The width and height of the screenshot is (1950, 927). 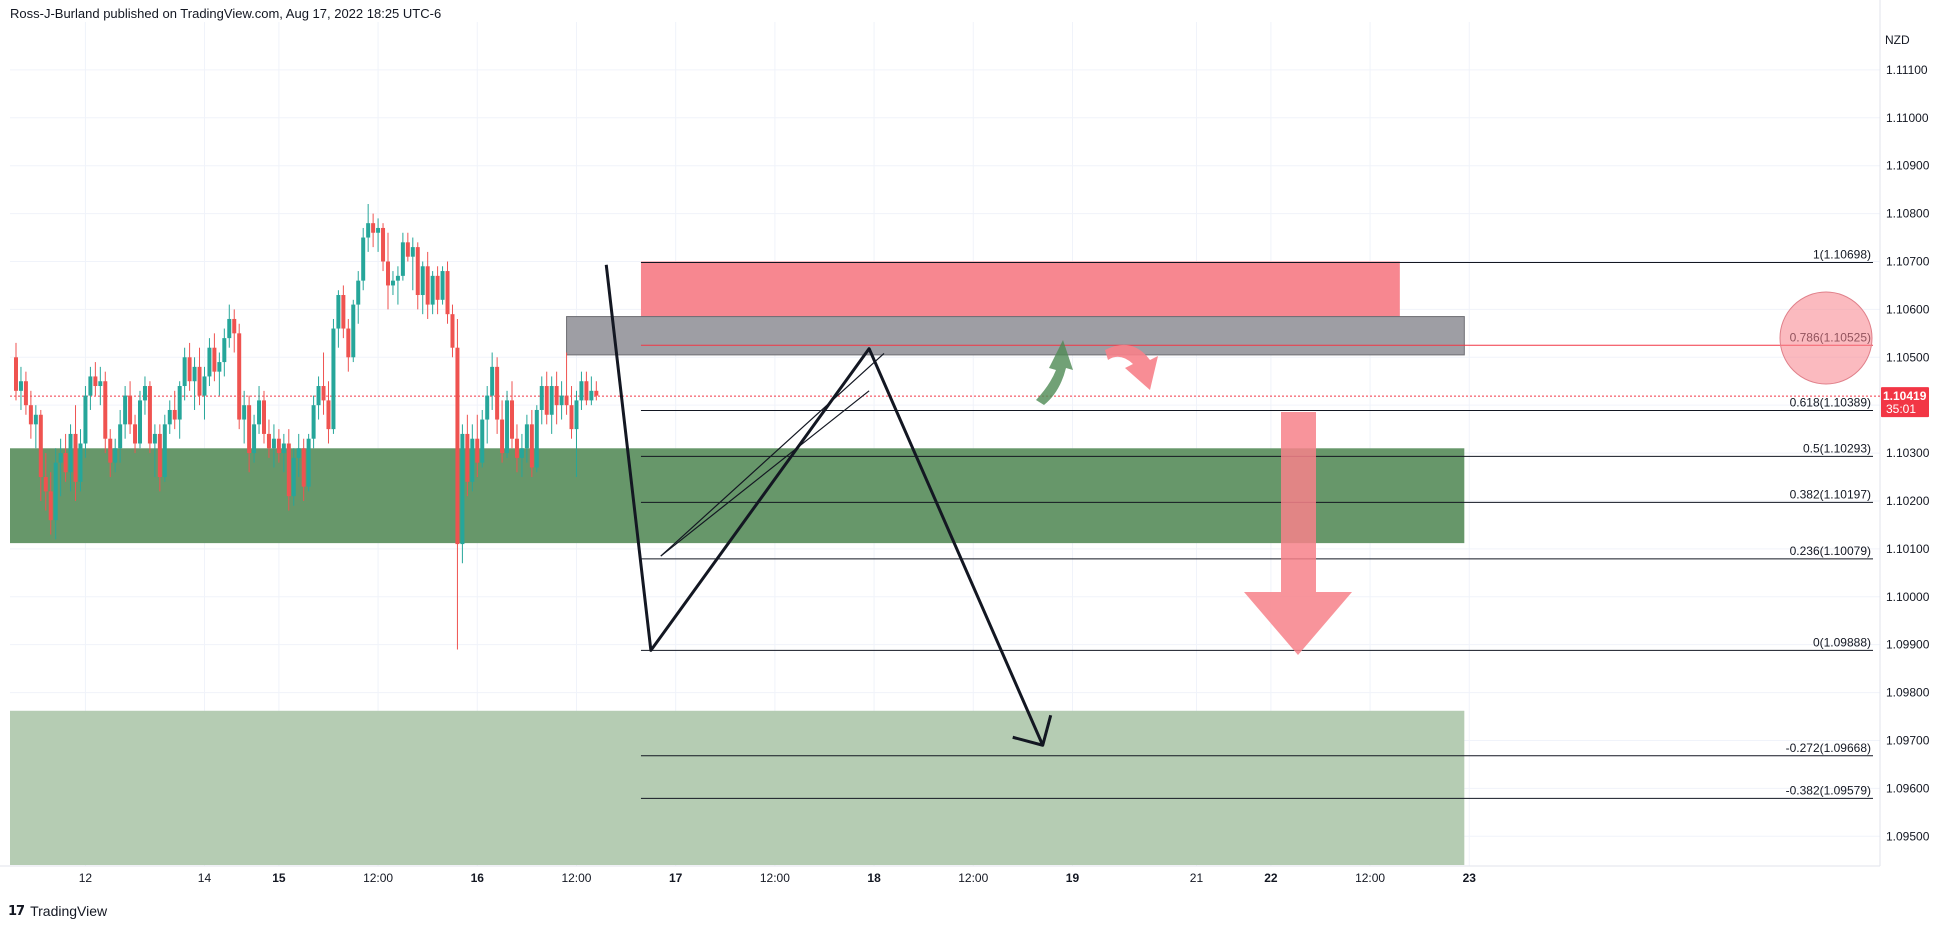 I want to click on last-price-countdown: 35:01, so click(x=1901, y=409).